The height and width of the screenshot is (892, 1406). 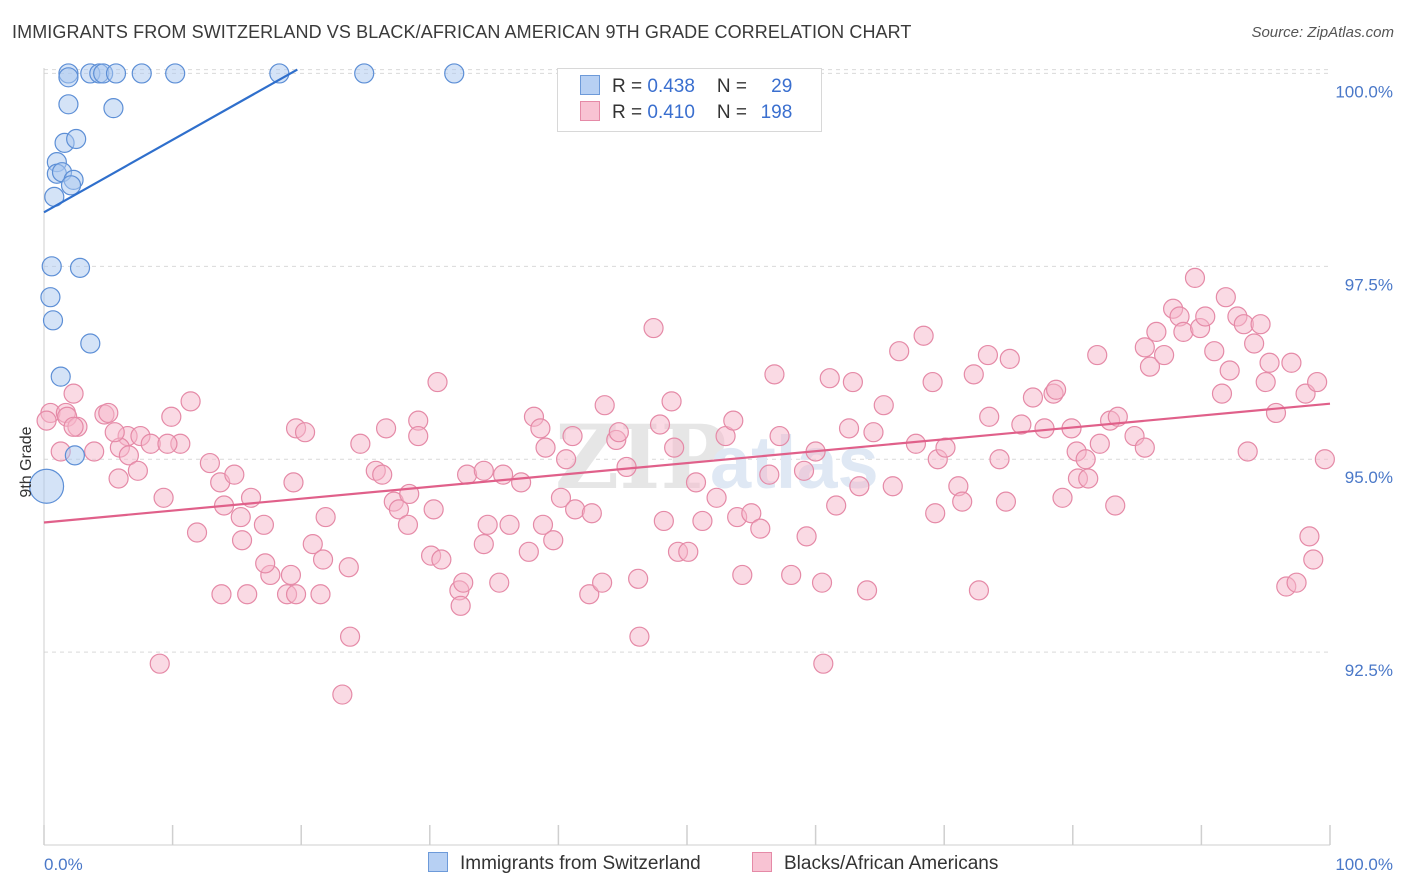 I want to click on y-tick-label-2: 97.5%, so click(x=1369, y=284).